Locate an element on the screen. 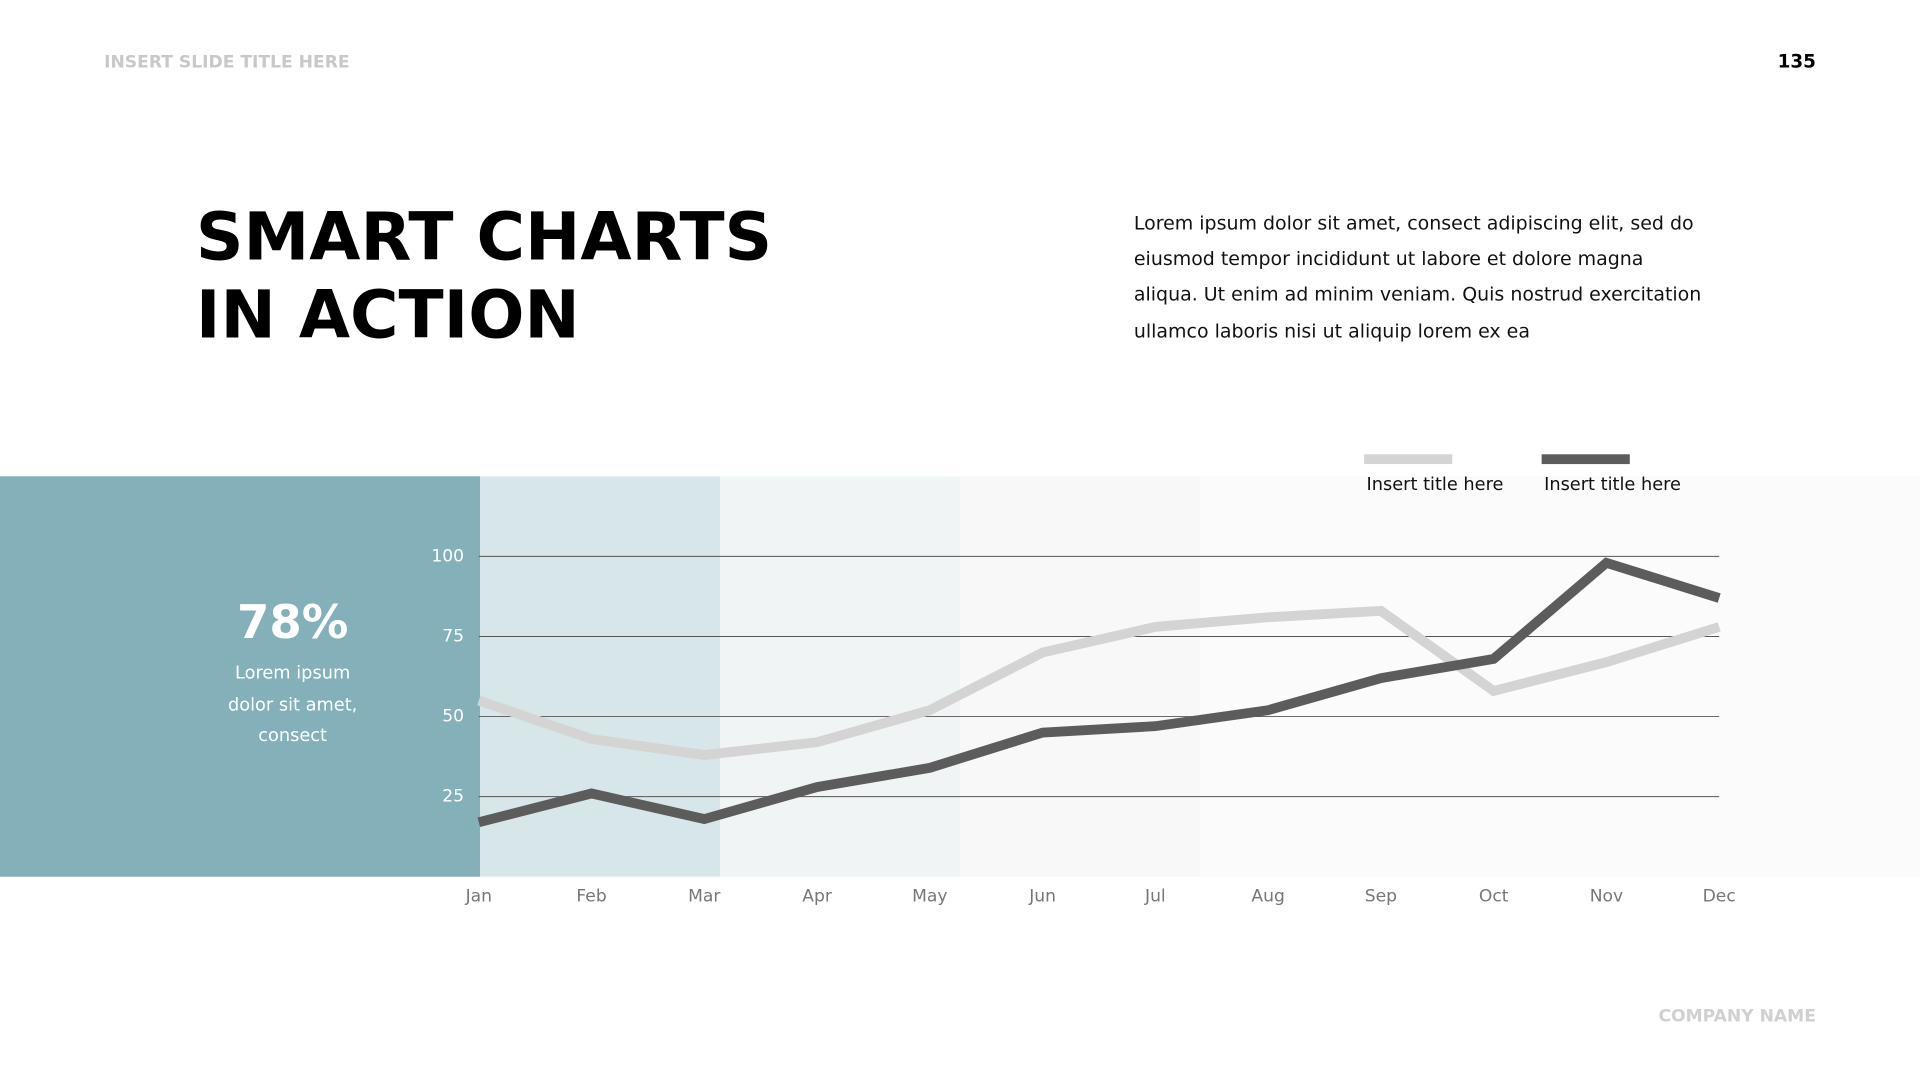 The width and height of the screenshot is (1920, 1080). callout-text: Lorem ipsum is located at coordinates (292, 673).